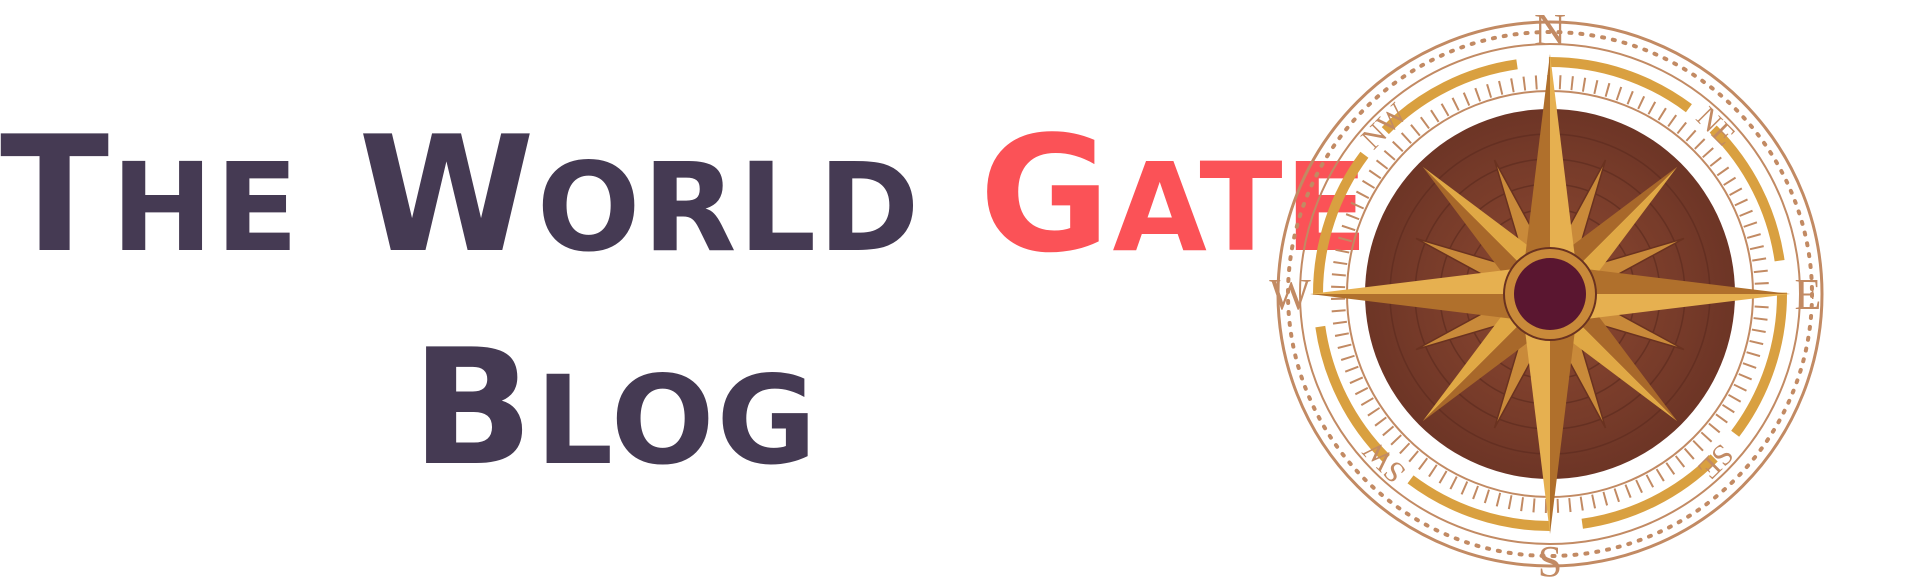  Describe the element at coordinates (1716, 462) in the screenshot. I see `compass-label-se: SE` at that location.